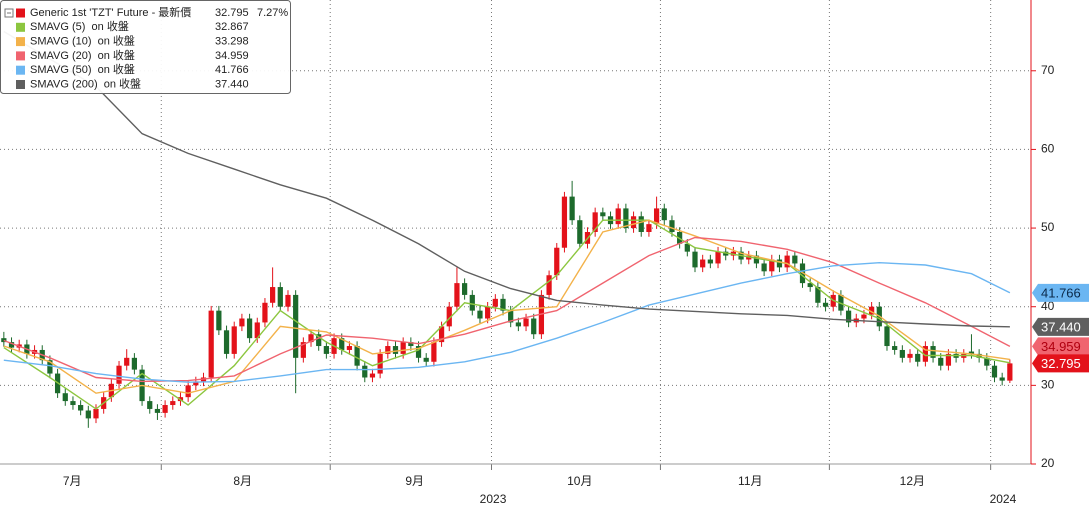 This screenshot has width=1090, height=509. What do you see at coordinates (232, 84) in the screenshot?
I see `legend-value: 37.440` at bounding box center [232, 84].